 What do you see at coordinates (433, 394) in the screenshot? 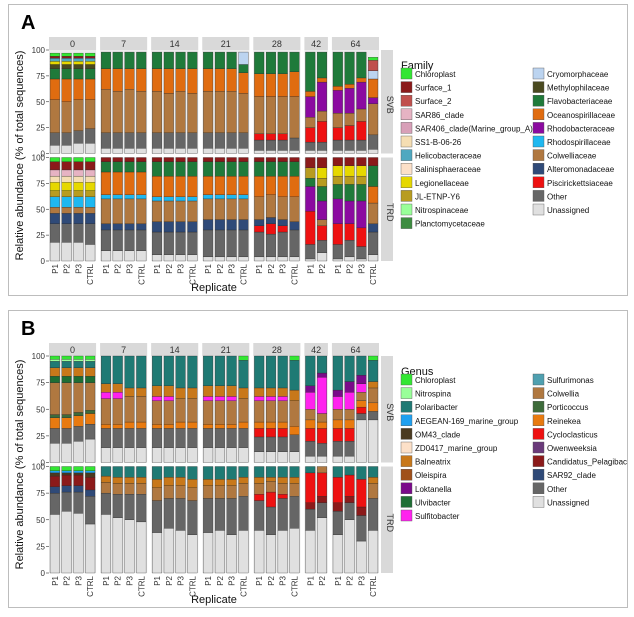
I see `legend-label: Nitrospina` at bounding box center [433, 394].